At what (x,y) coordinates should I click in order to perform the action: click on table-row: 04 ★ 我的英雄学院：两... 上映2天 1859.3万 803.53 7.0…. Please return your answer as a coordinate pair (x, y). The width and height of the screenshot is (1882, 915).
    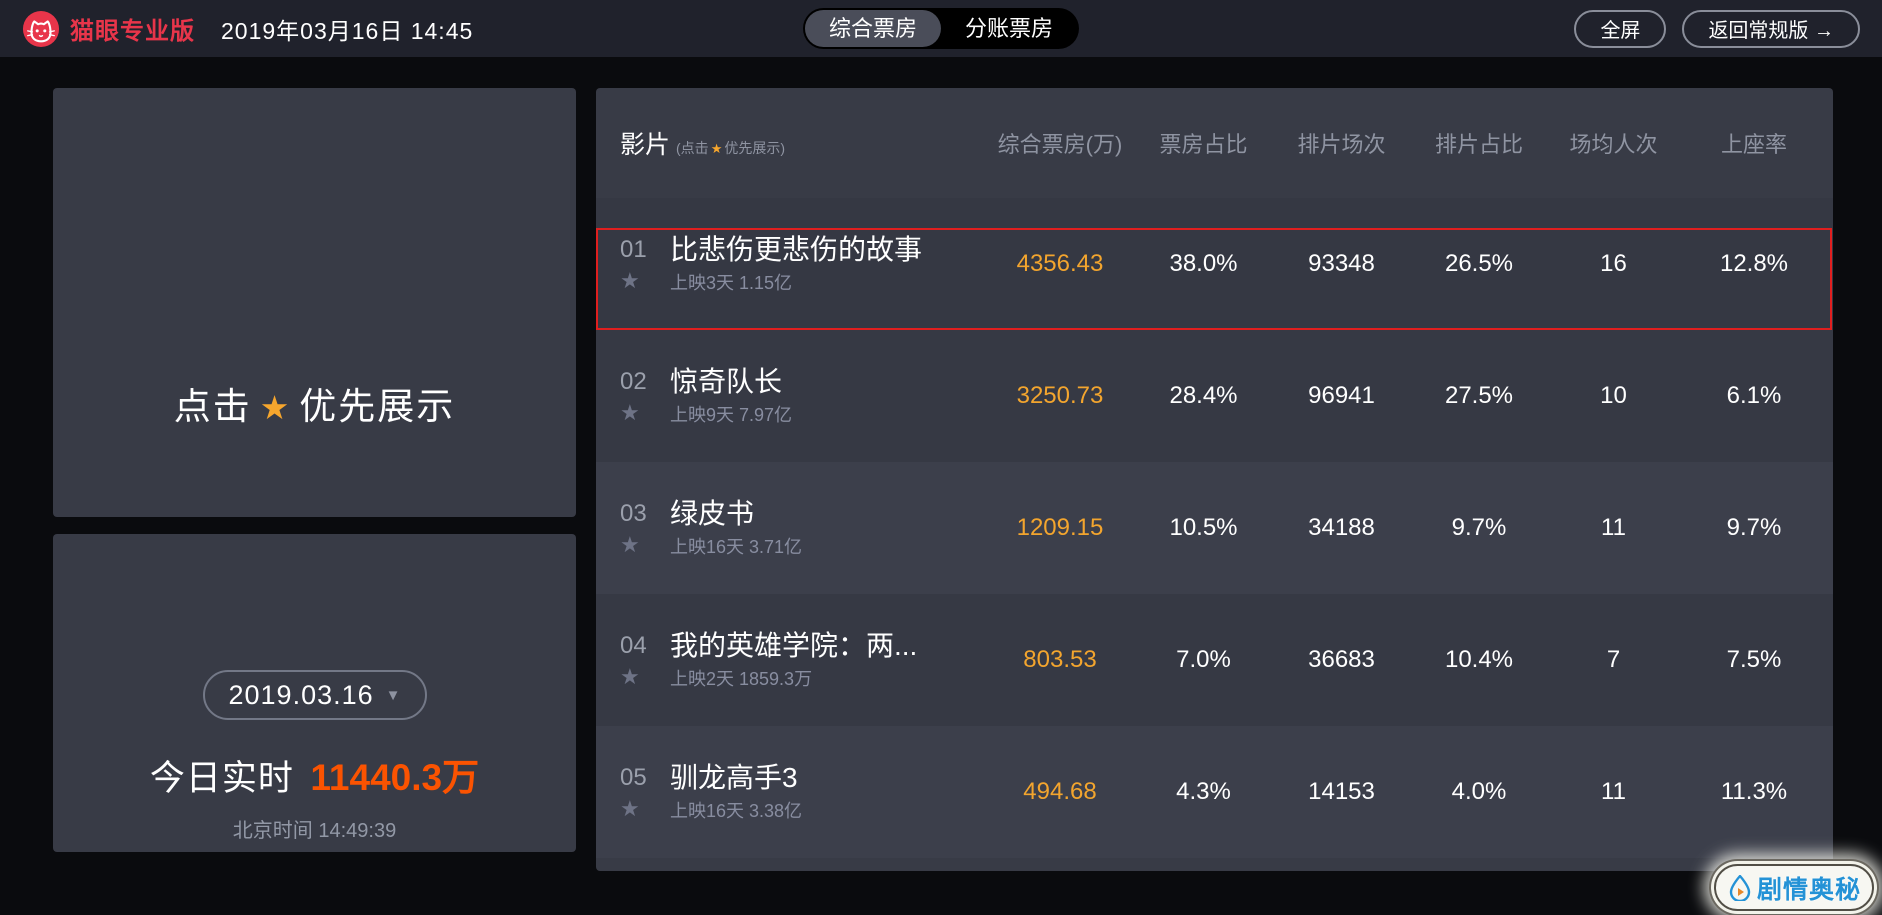
    Looking at the image, I should click on (1214, 660).